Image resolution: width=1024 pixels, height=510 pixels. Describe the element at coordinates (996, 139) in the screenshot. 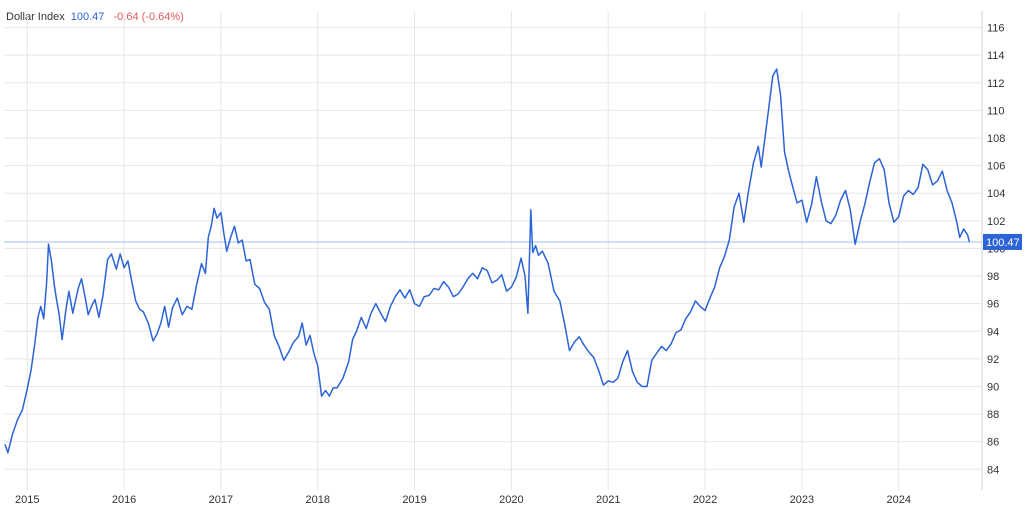

I see `y-tick-label: 108` at that location.